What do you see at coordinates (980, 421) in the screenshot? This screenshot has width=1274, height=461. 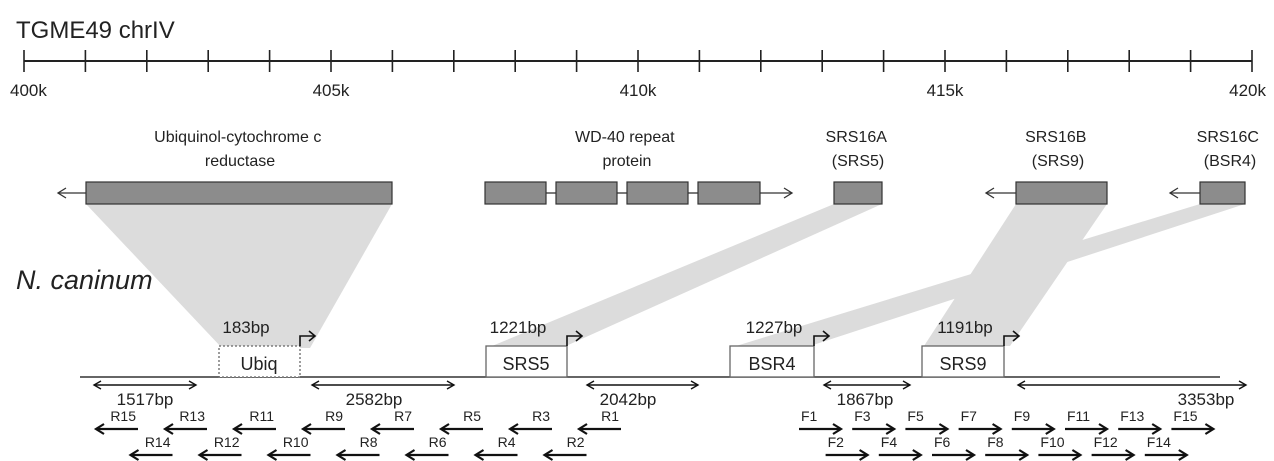 I see `primer-f7: F7` at bounding box center [980, 421].